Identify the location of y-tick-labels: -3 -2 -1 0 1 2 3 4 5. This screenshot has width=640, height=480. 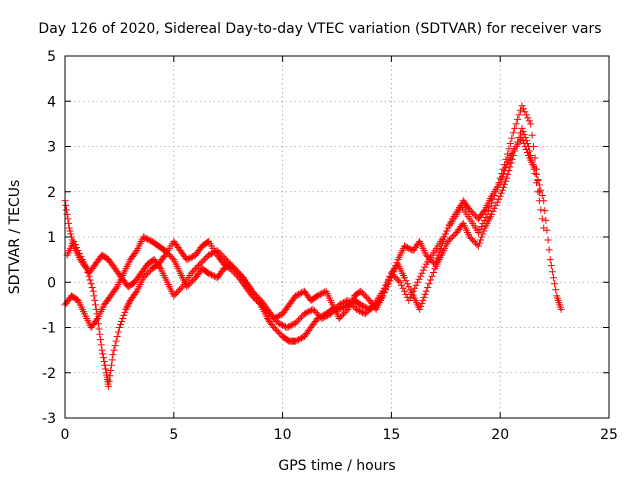
(49, 238).